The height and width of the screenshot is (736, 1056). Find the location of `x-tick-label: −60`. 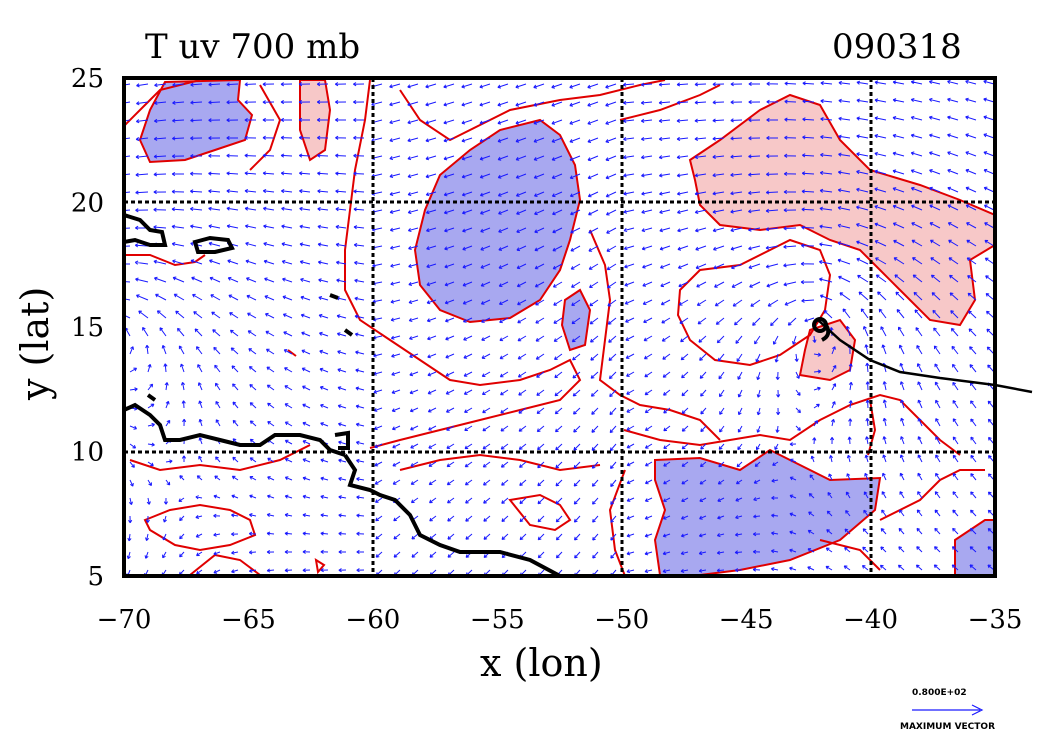

x-tick-label: −60 is located at coordinates (372, 620).